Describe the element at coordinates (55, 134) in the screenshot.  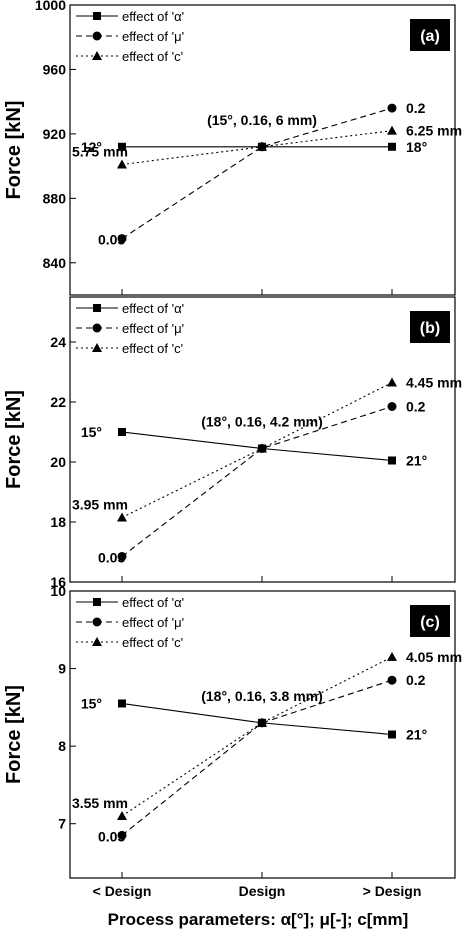
I see `y-tick-label: 920` at that location.